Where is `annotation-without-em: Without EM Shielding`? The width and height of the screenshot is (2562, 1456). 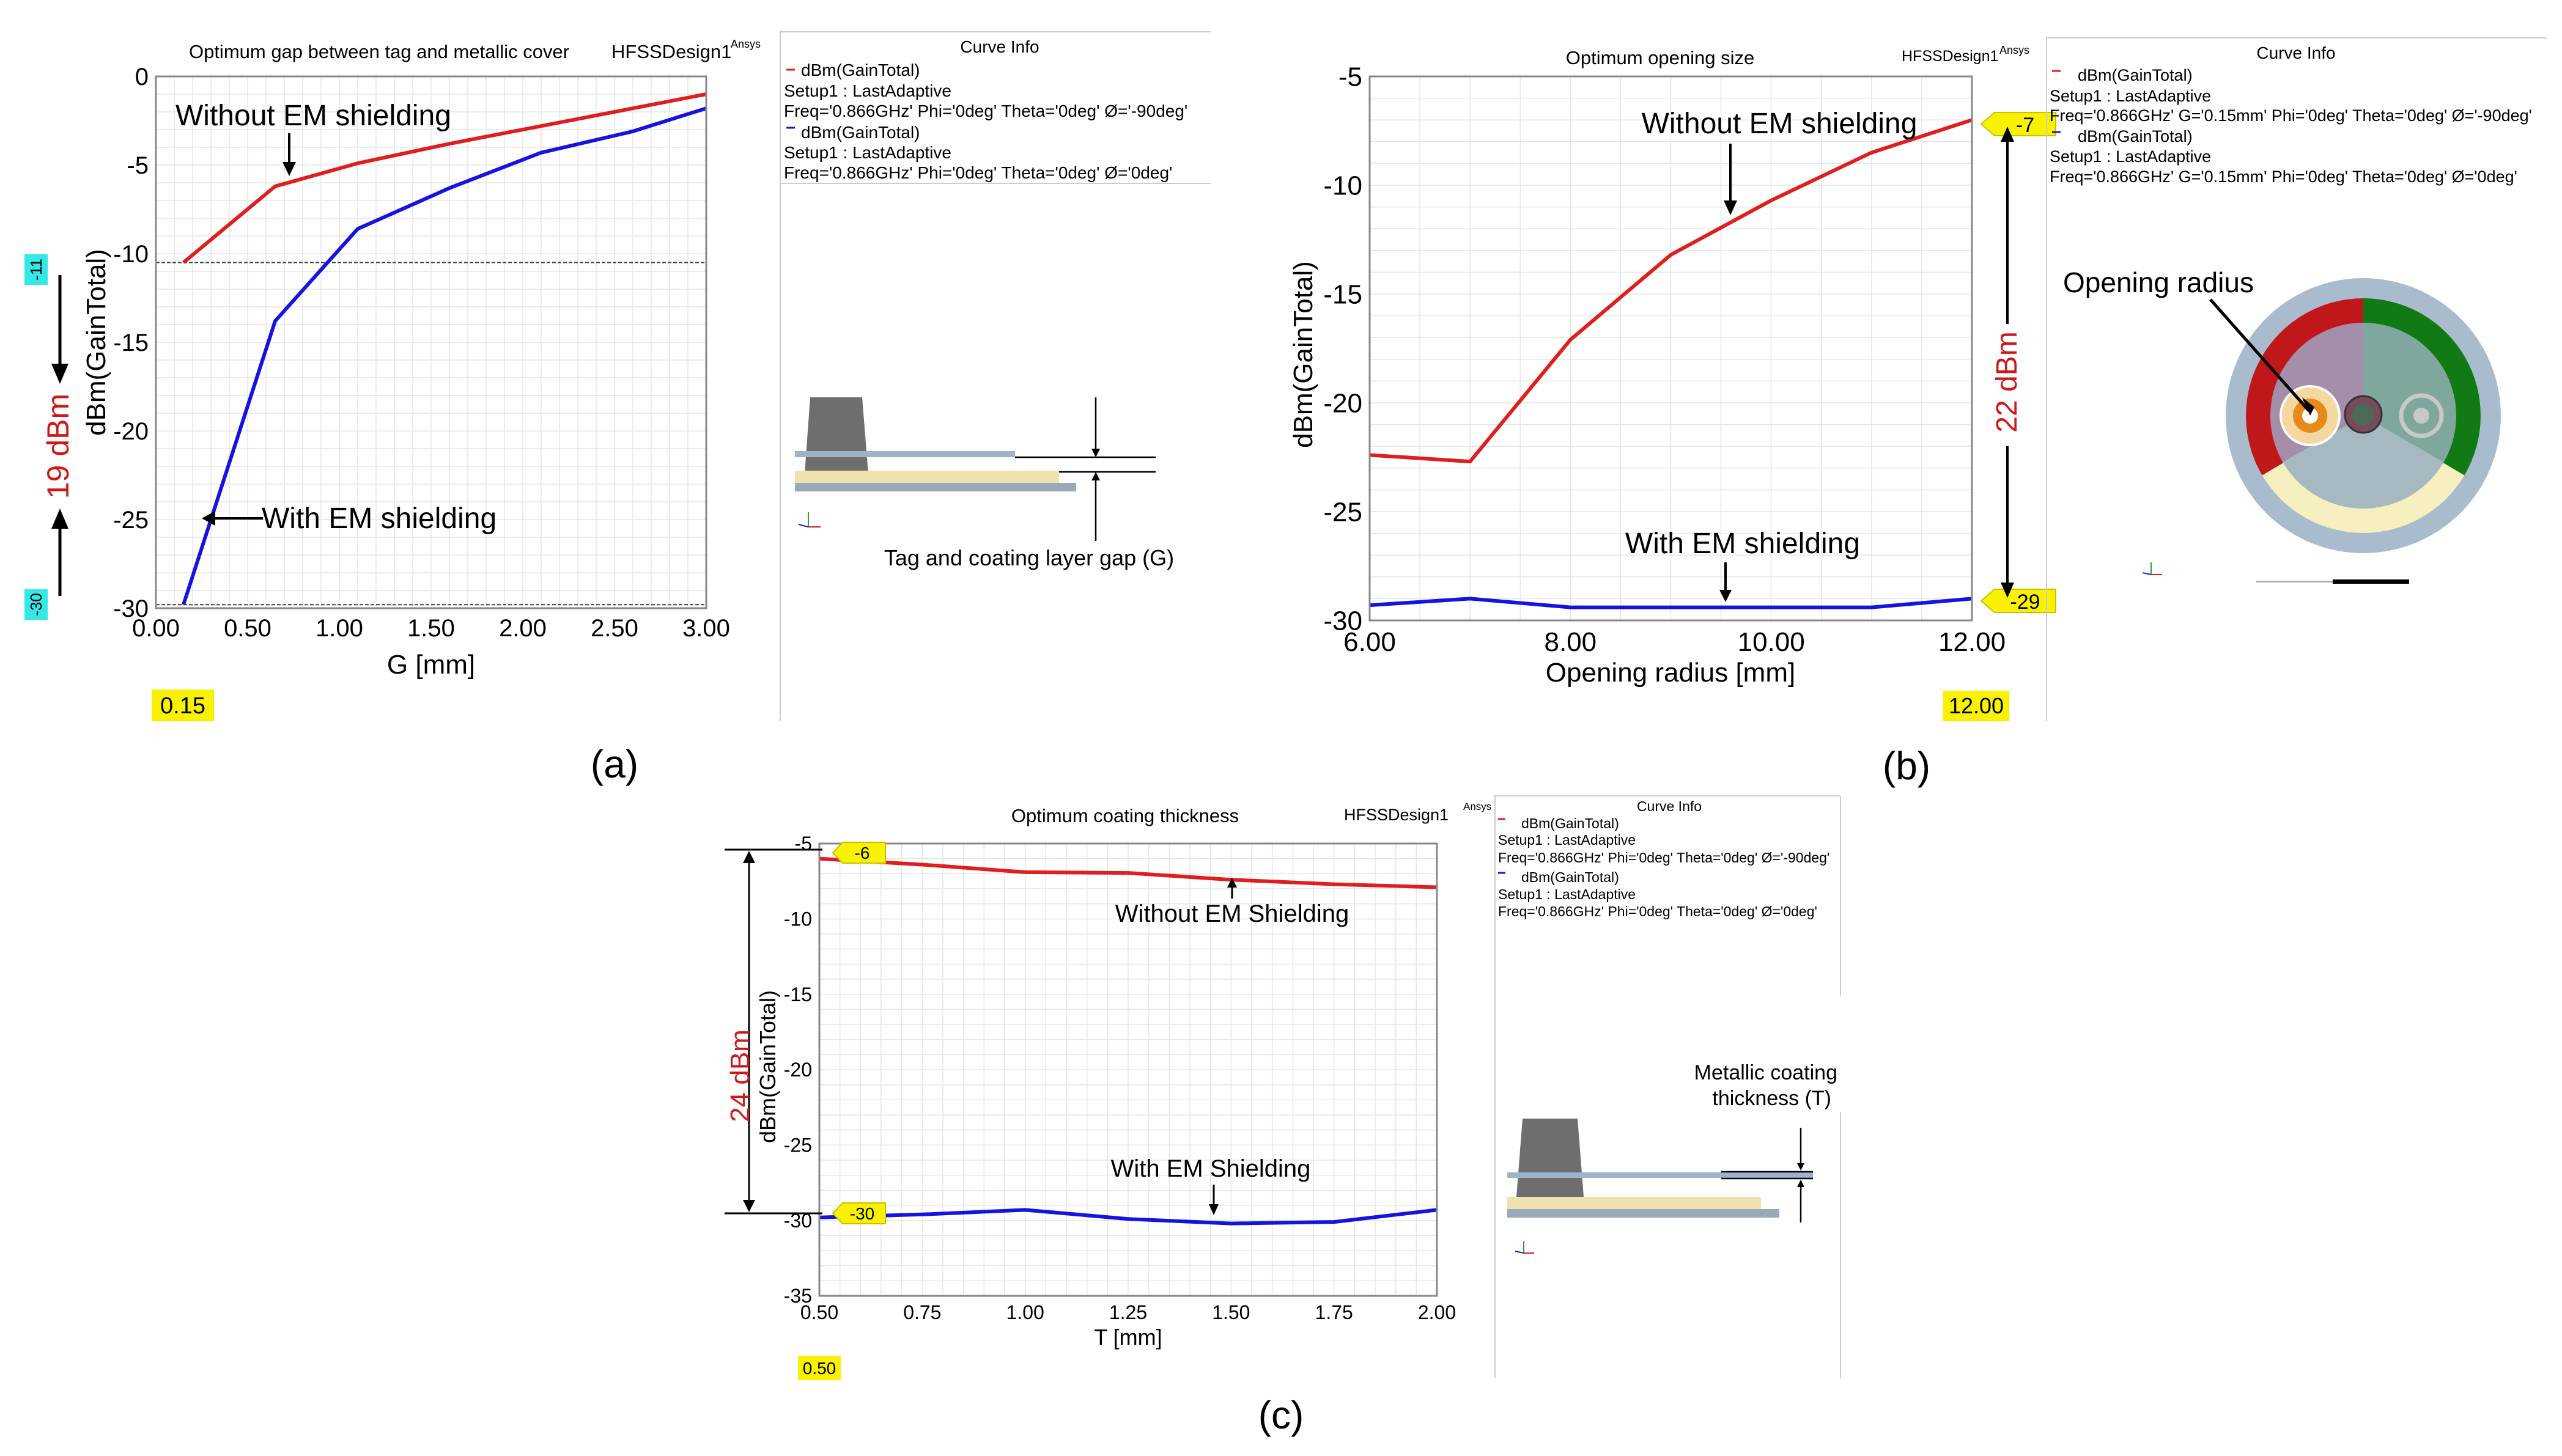 annotation-without-em: Without EM Shielding is located at coordinates (1232, 913).